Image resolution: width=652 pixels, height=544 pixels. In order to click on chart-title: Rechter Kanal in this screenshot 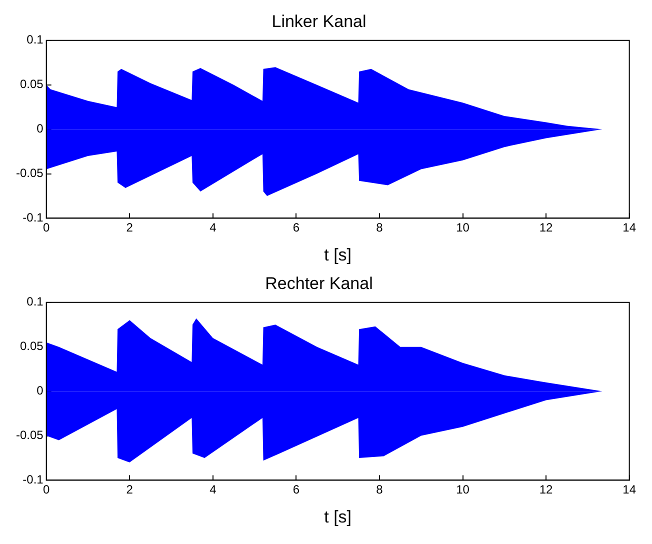, I will do `click(319, 283)`.